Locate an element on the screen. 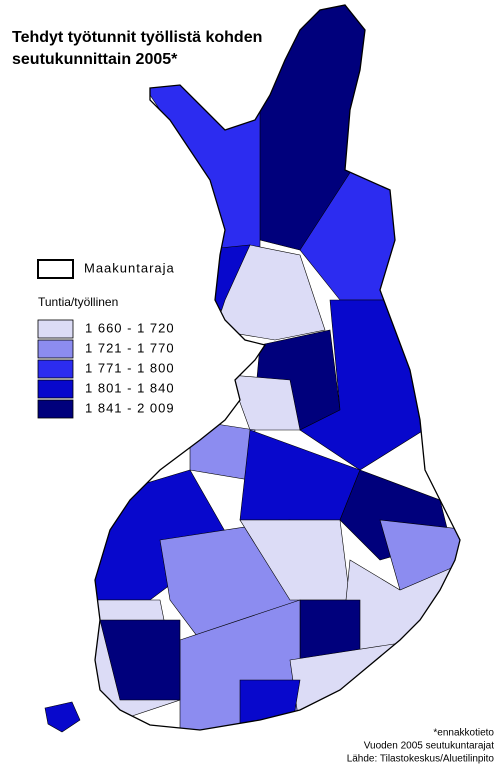 This screenshot has width=501, height=768. legend-label: 1 841 - 2 009 is located at coordinates (130, 407).